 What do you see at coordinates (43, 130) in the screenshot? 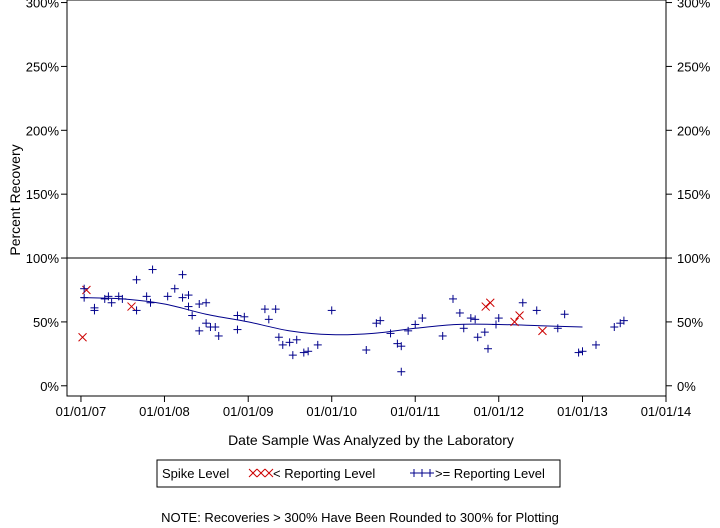
I see `y-tick-label-left: 200%` at bounding box center [43, 130].